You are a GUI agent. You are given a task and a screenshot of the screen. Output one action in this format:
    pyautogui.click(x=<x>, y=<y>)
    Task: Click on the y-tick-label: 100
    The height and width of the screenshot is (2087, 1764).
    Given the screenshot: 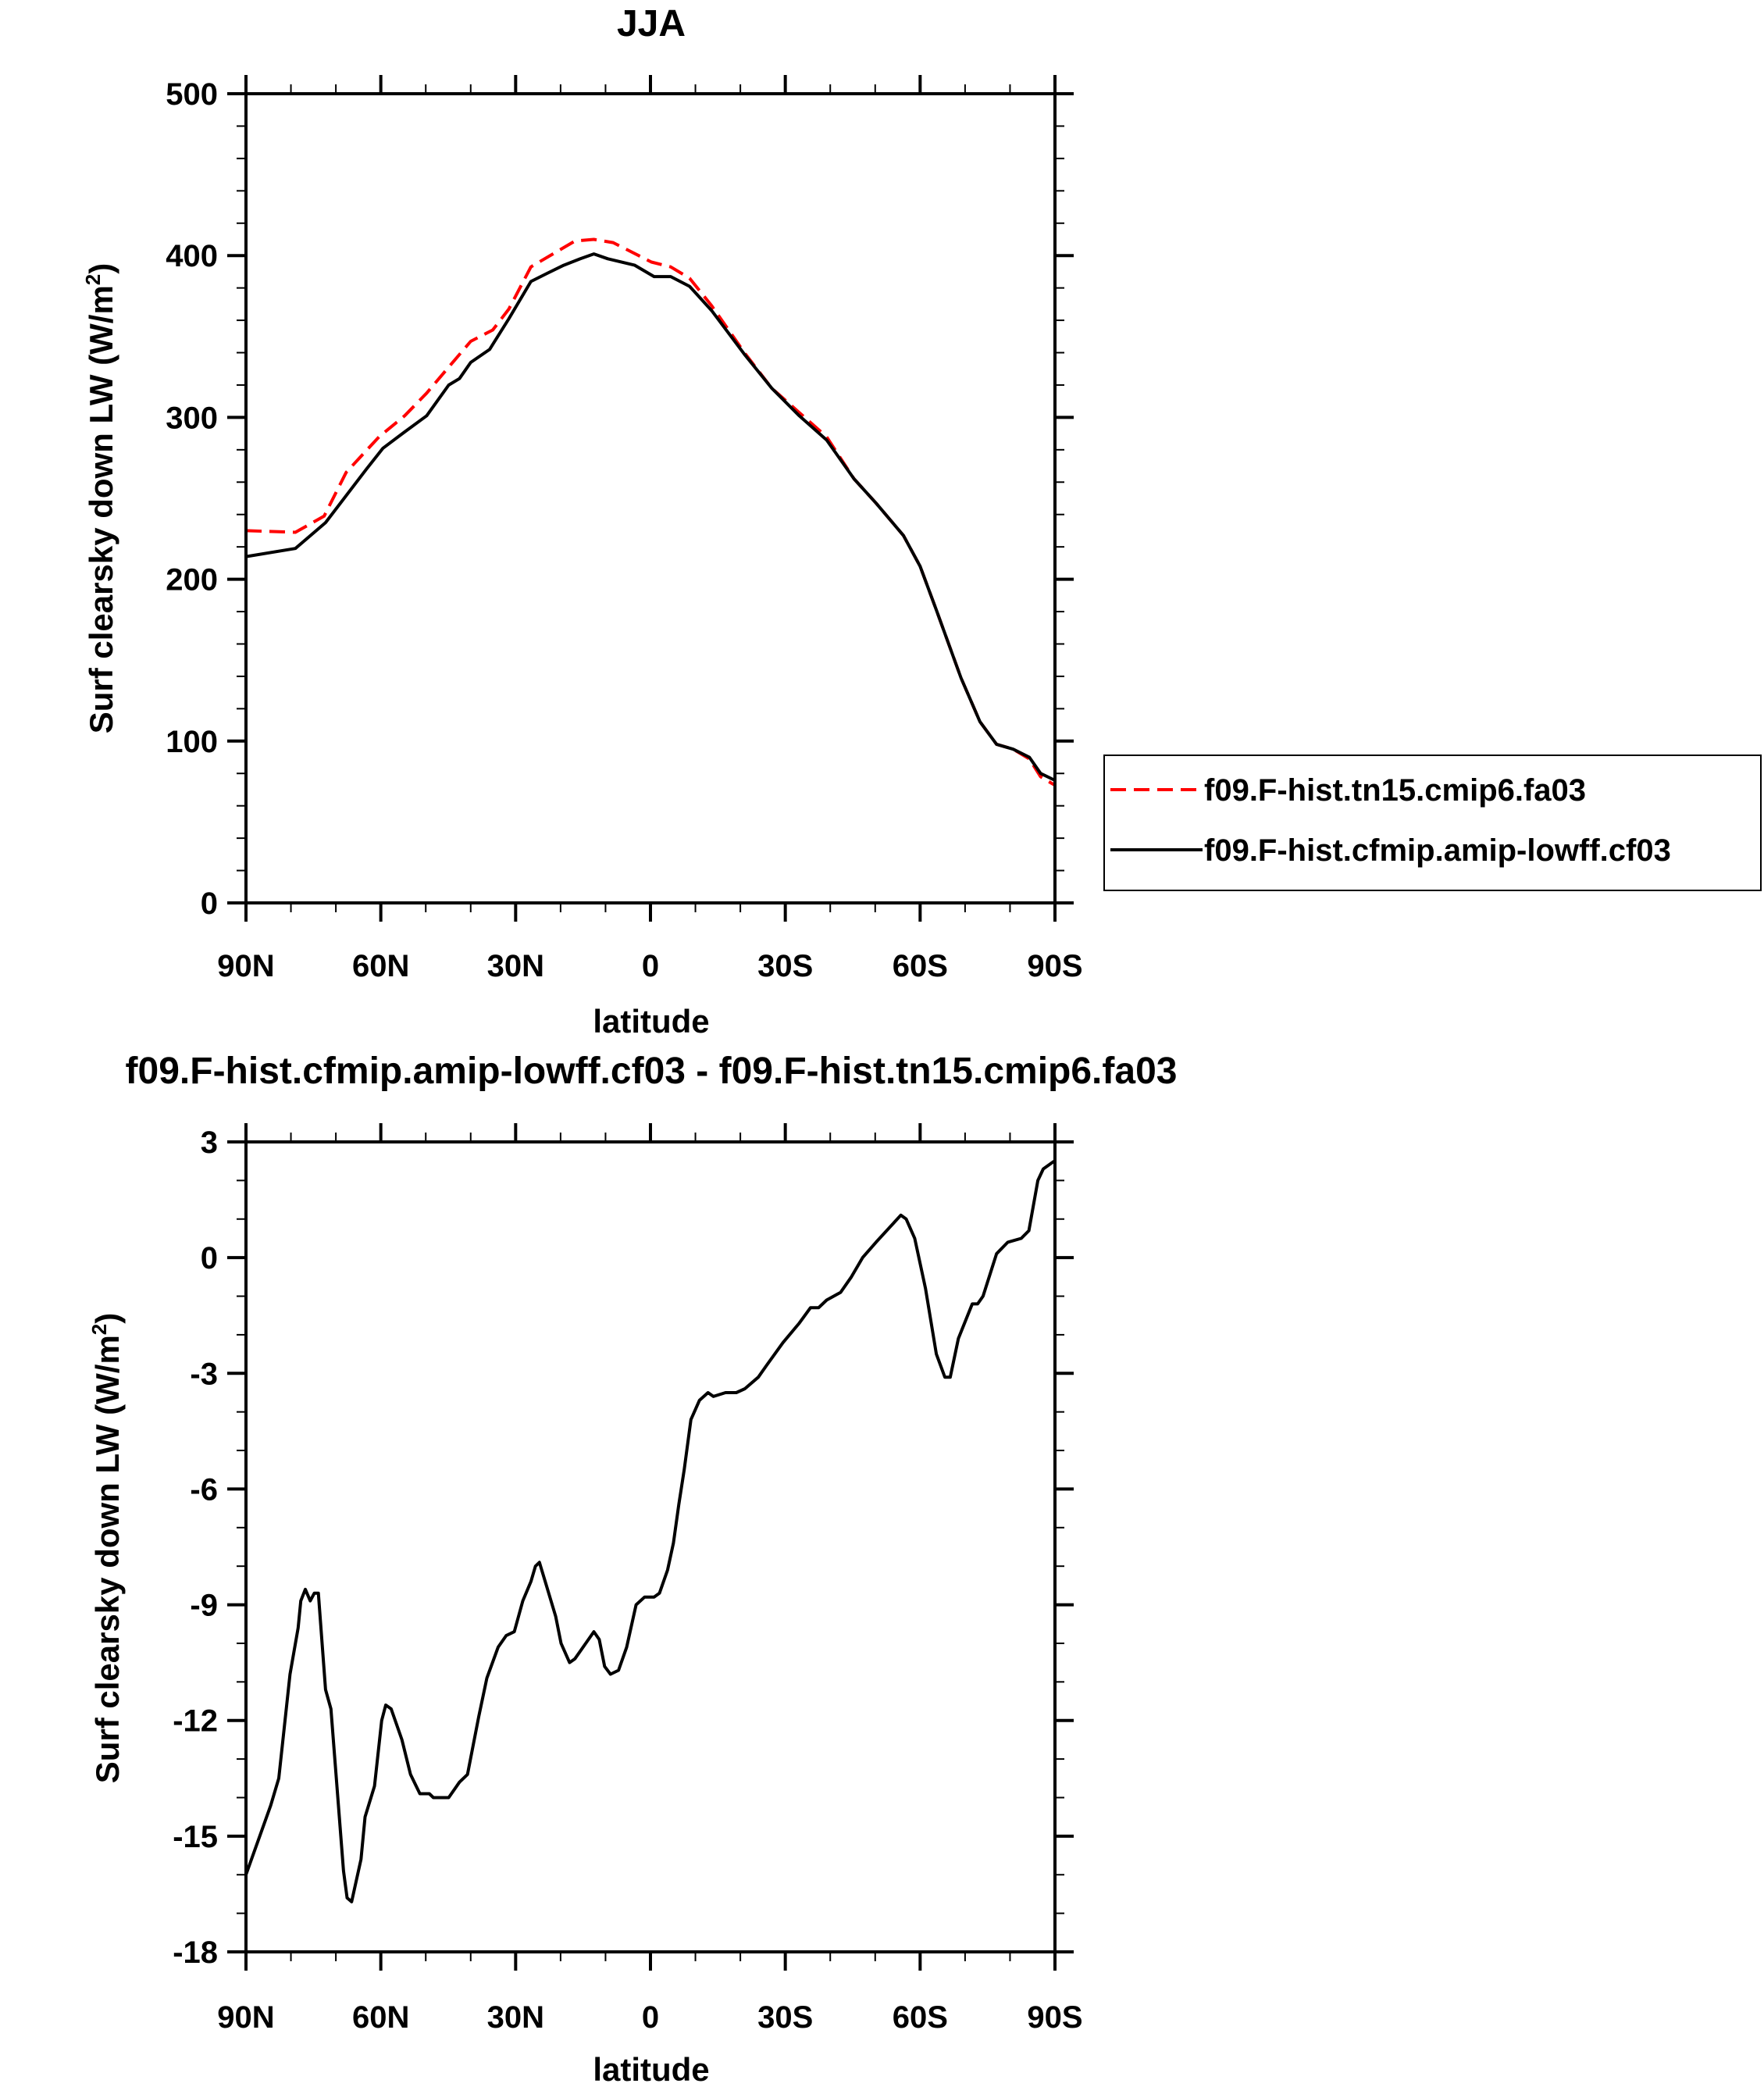 What is the action you would take?
    pyautogui.click(x=192, y=742)
    